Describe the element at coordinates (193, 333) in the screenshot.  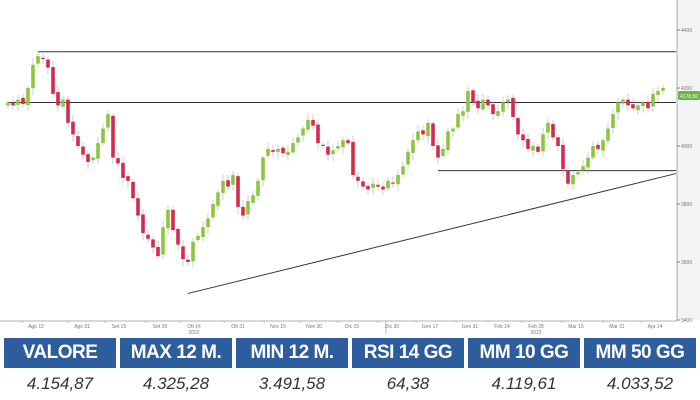
I see `year-label: 2022` at that location.